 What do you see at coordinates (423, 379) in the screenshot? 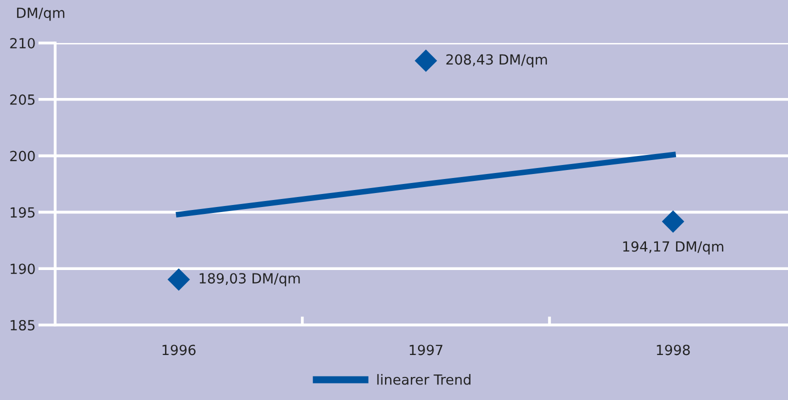
I see `legend-label: linearer Trend` at bounding box center [423, 379].